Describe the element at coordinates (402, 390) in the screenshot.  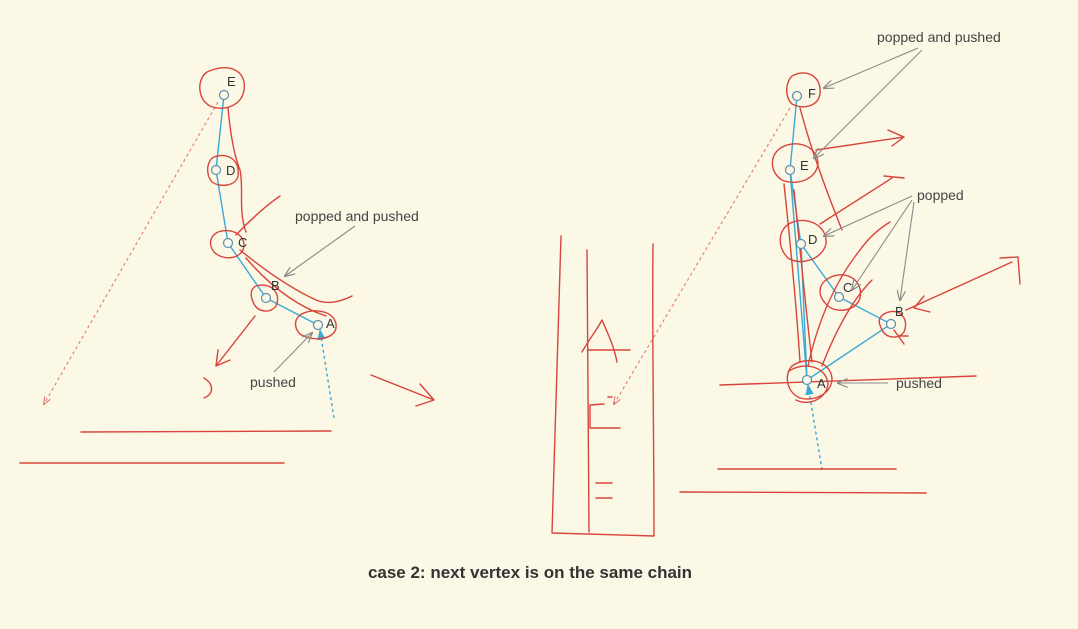
I see `left-ink-arrow-right` at that location.